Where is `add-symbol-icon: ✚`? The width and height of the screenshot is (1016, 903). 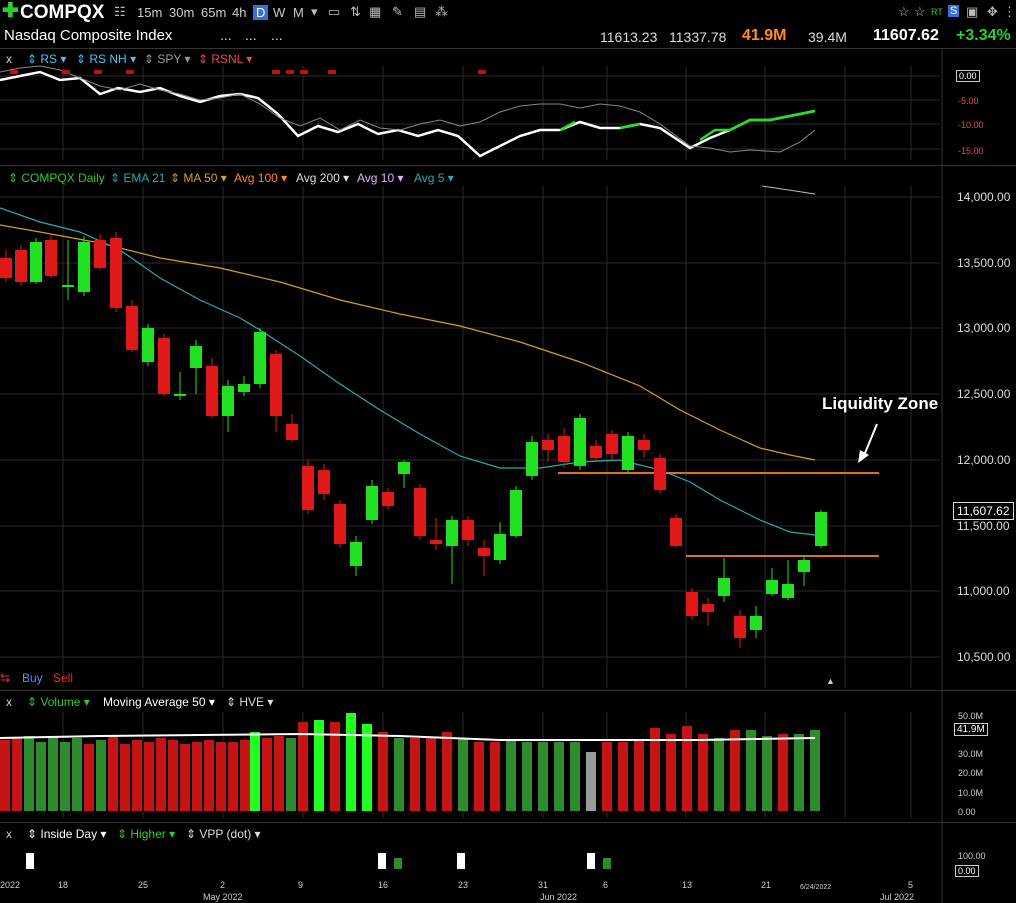
add-symbol-icon: ✚ is located at coordinates (10, 11).